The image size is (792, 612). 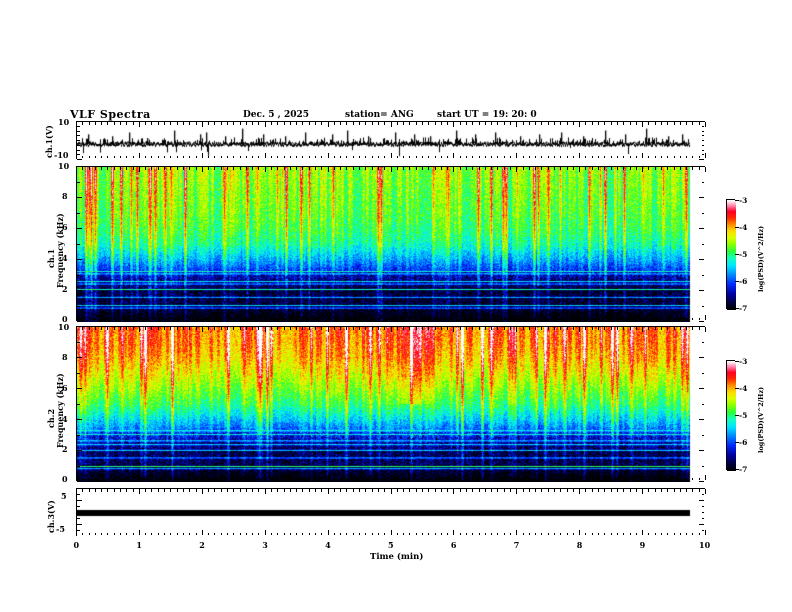 What do you see at coordinates (61, 155) in the screenshot?
I see `panel1-ytick-bottom: -10` at bounding box center [61, 155].